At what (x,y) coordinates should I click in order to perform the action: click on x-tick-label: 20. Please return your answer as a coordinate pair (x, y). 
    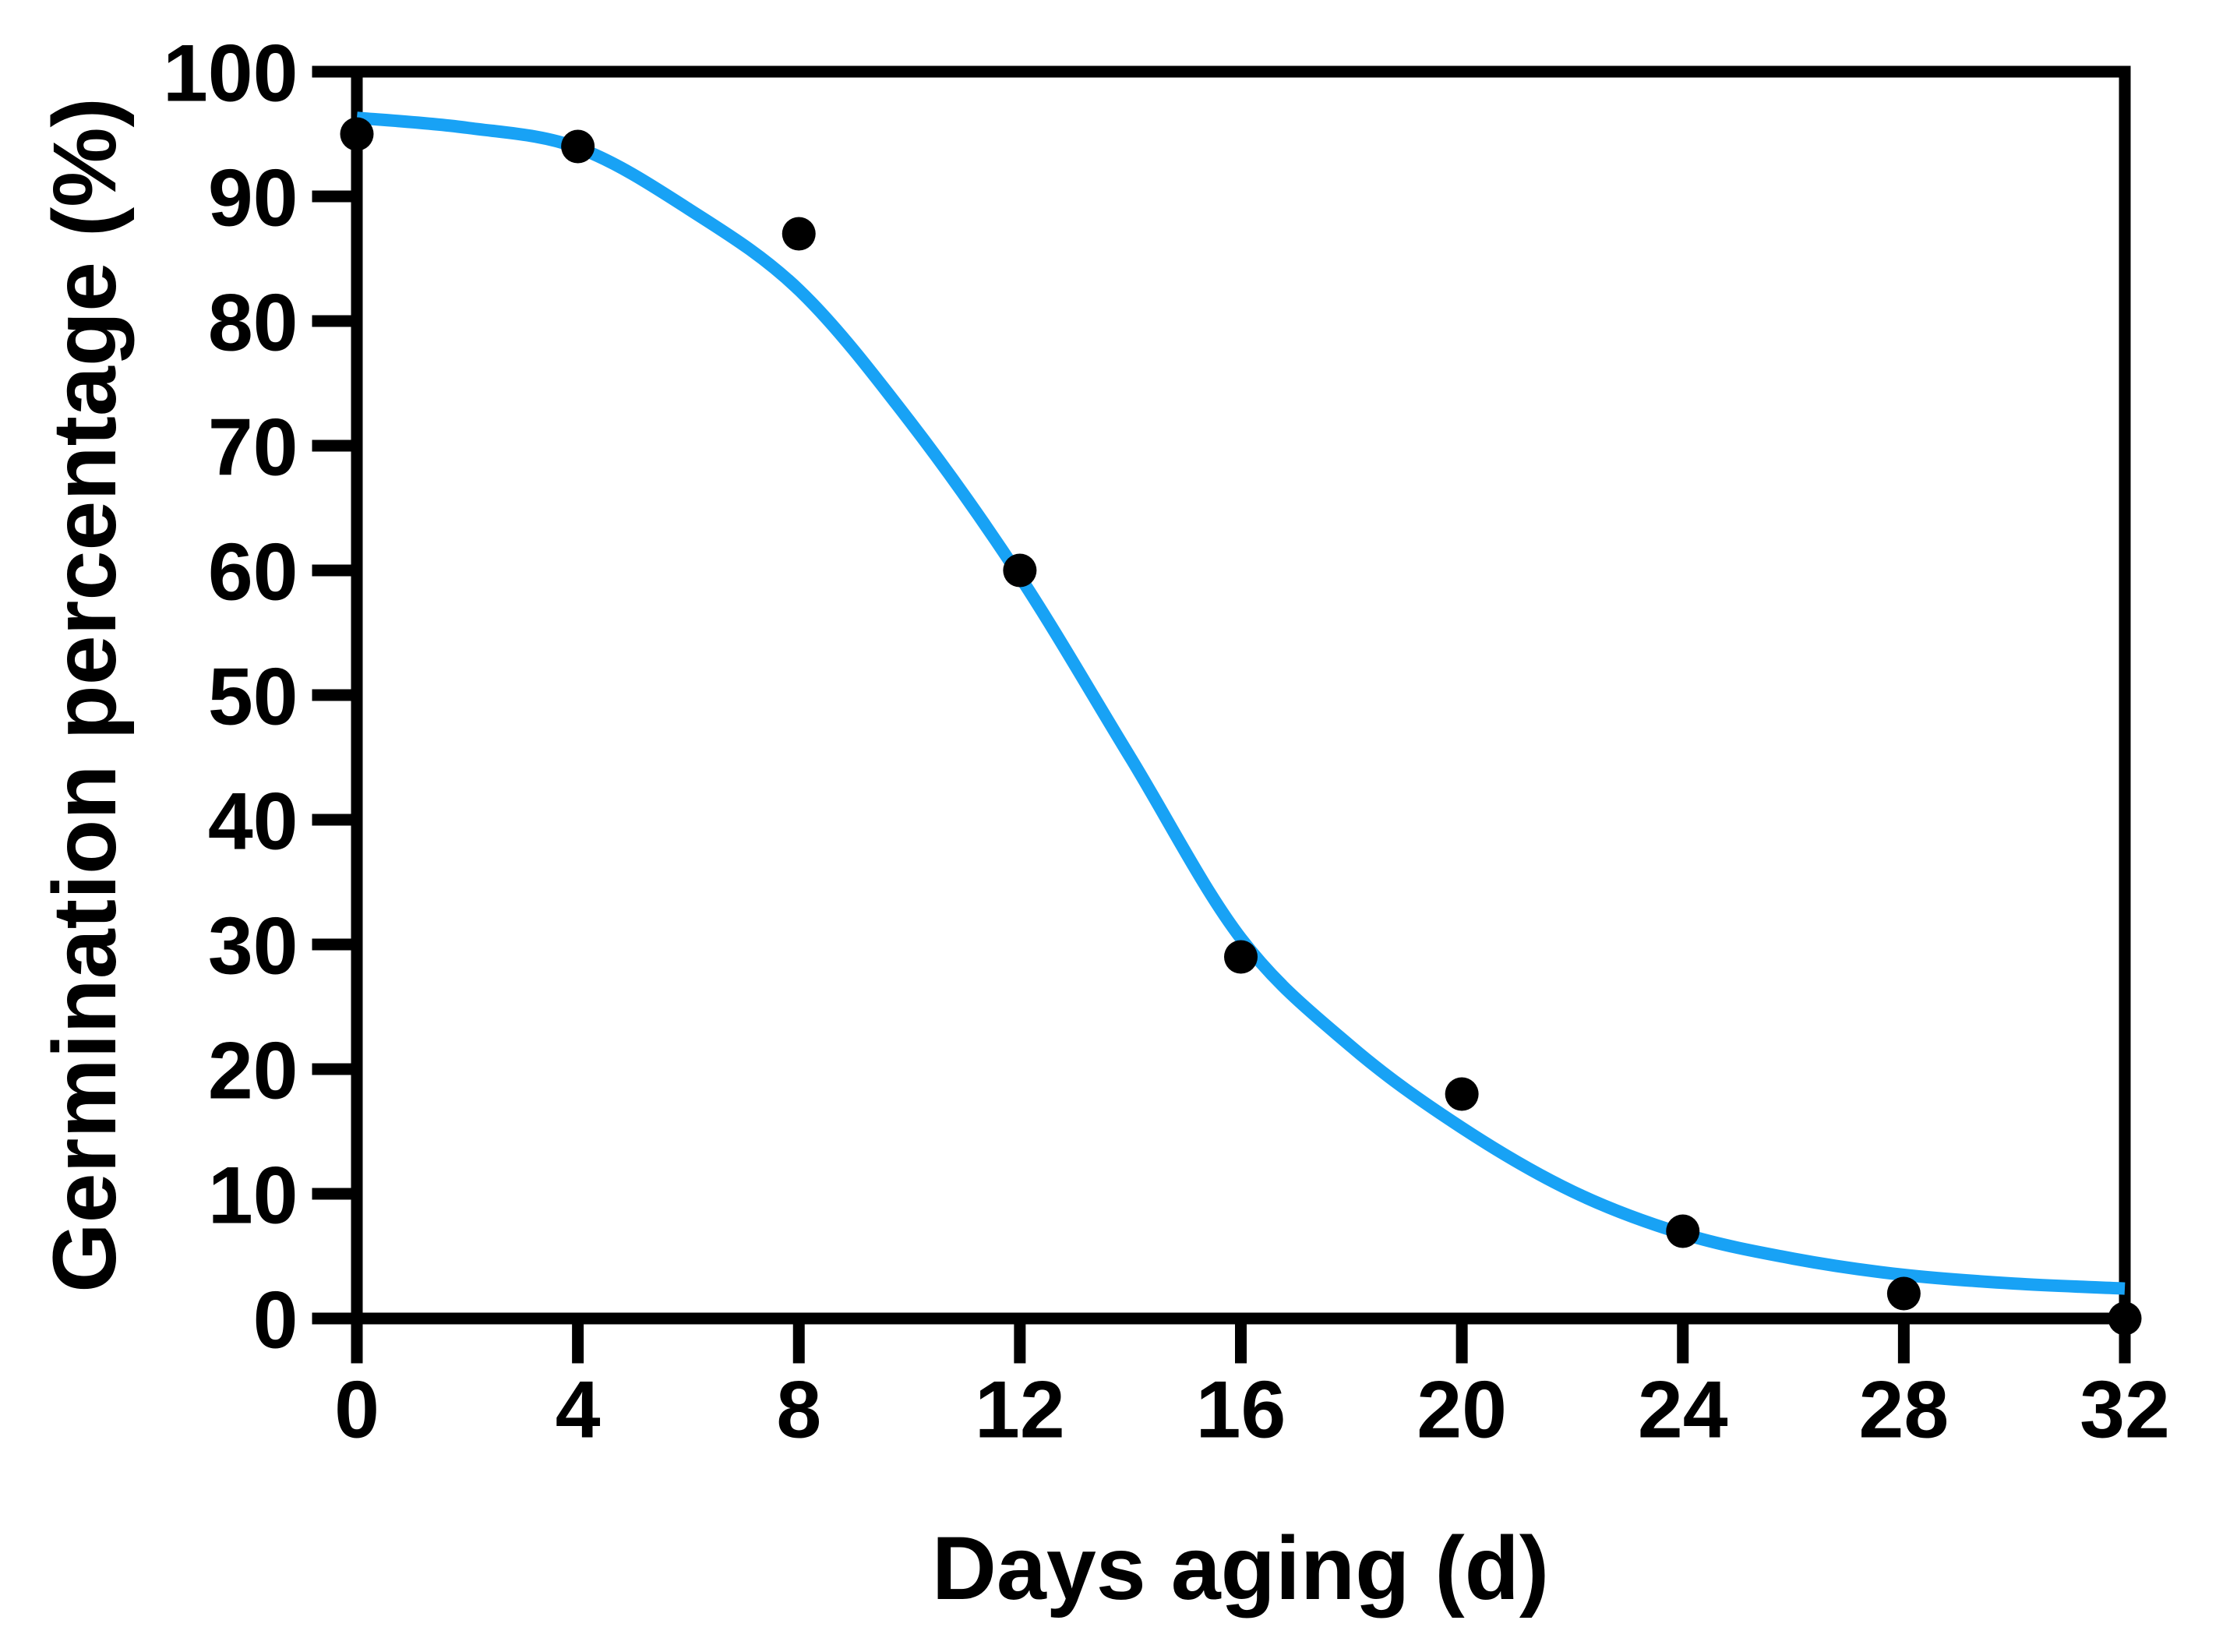
    Looking at the image, I should click on (1462, 1411).